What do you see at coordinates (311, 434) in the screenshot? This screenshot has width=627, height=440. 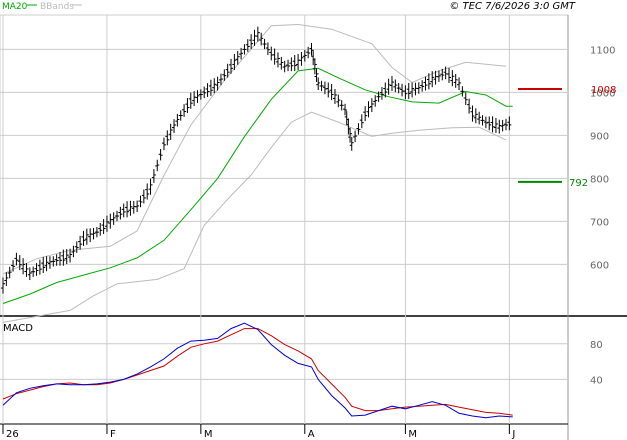 I see `x-tick-label: A` at bounding box center [311, 434].